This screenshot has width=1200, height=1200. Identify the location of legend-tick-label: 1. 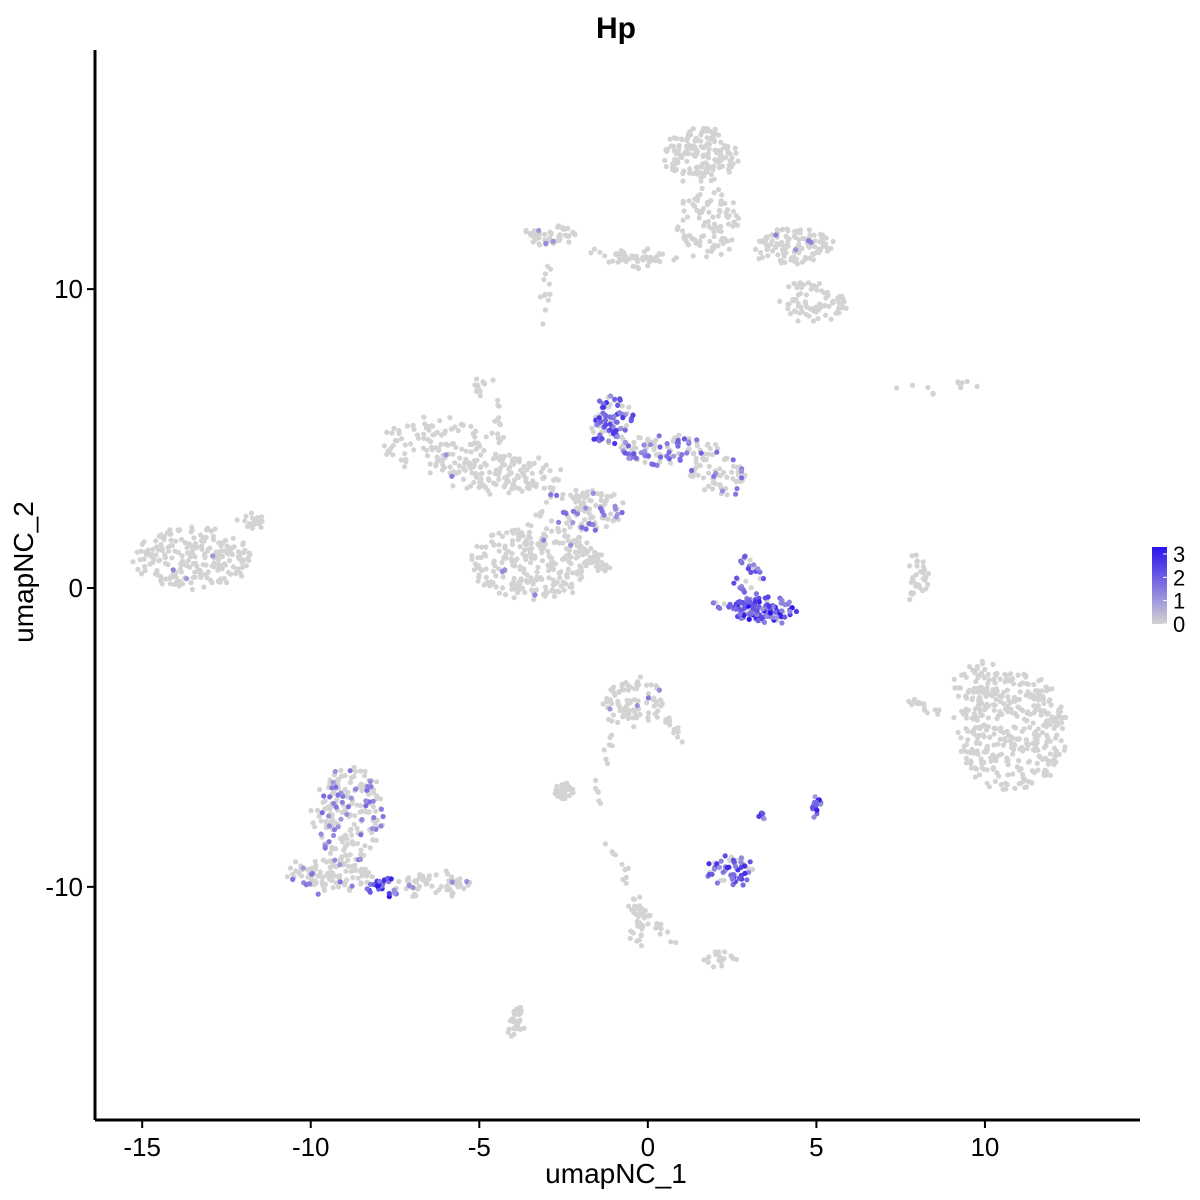
(1179, 601).